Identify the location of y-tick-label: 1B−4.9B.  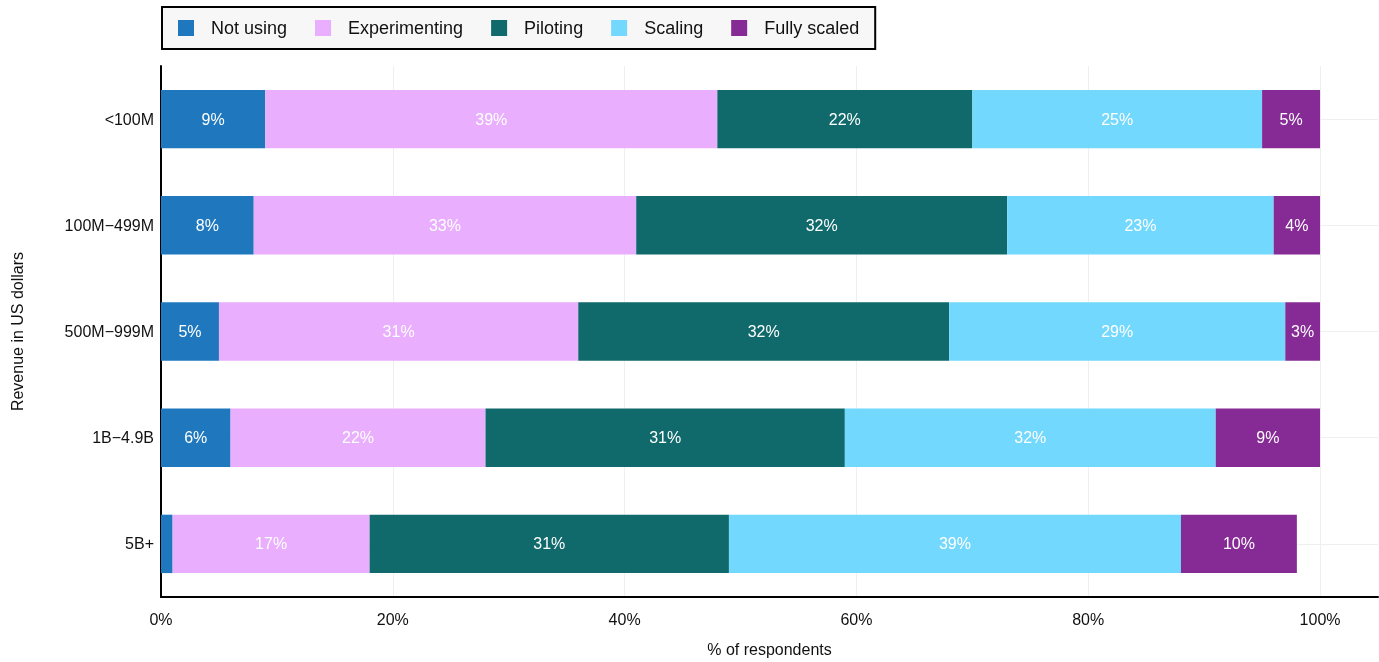
(123, 438).